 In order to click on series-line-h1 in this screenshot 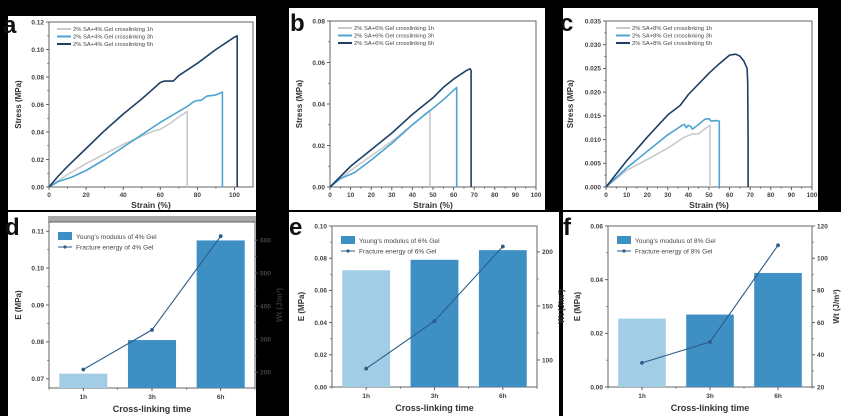, I will do `click(380, 148)`.